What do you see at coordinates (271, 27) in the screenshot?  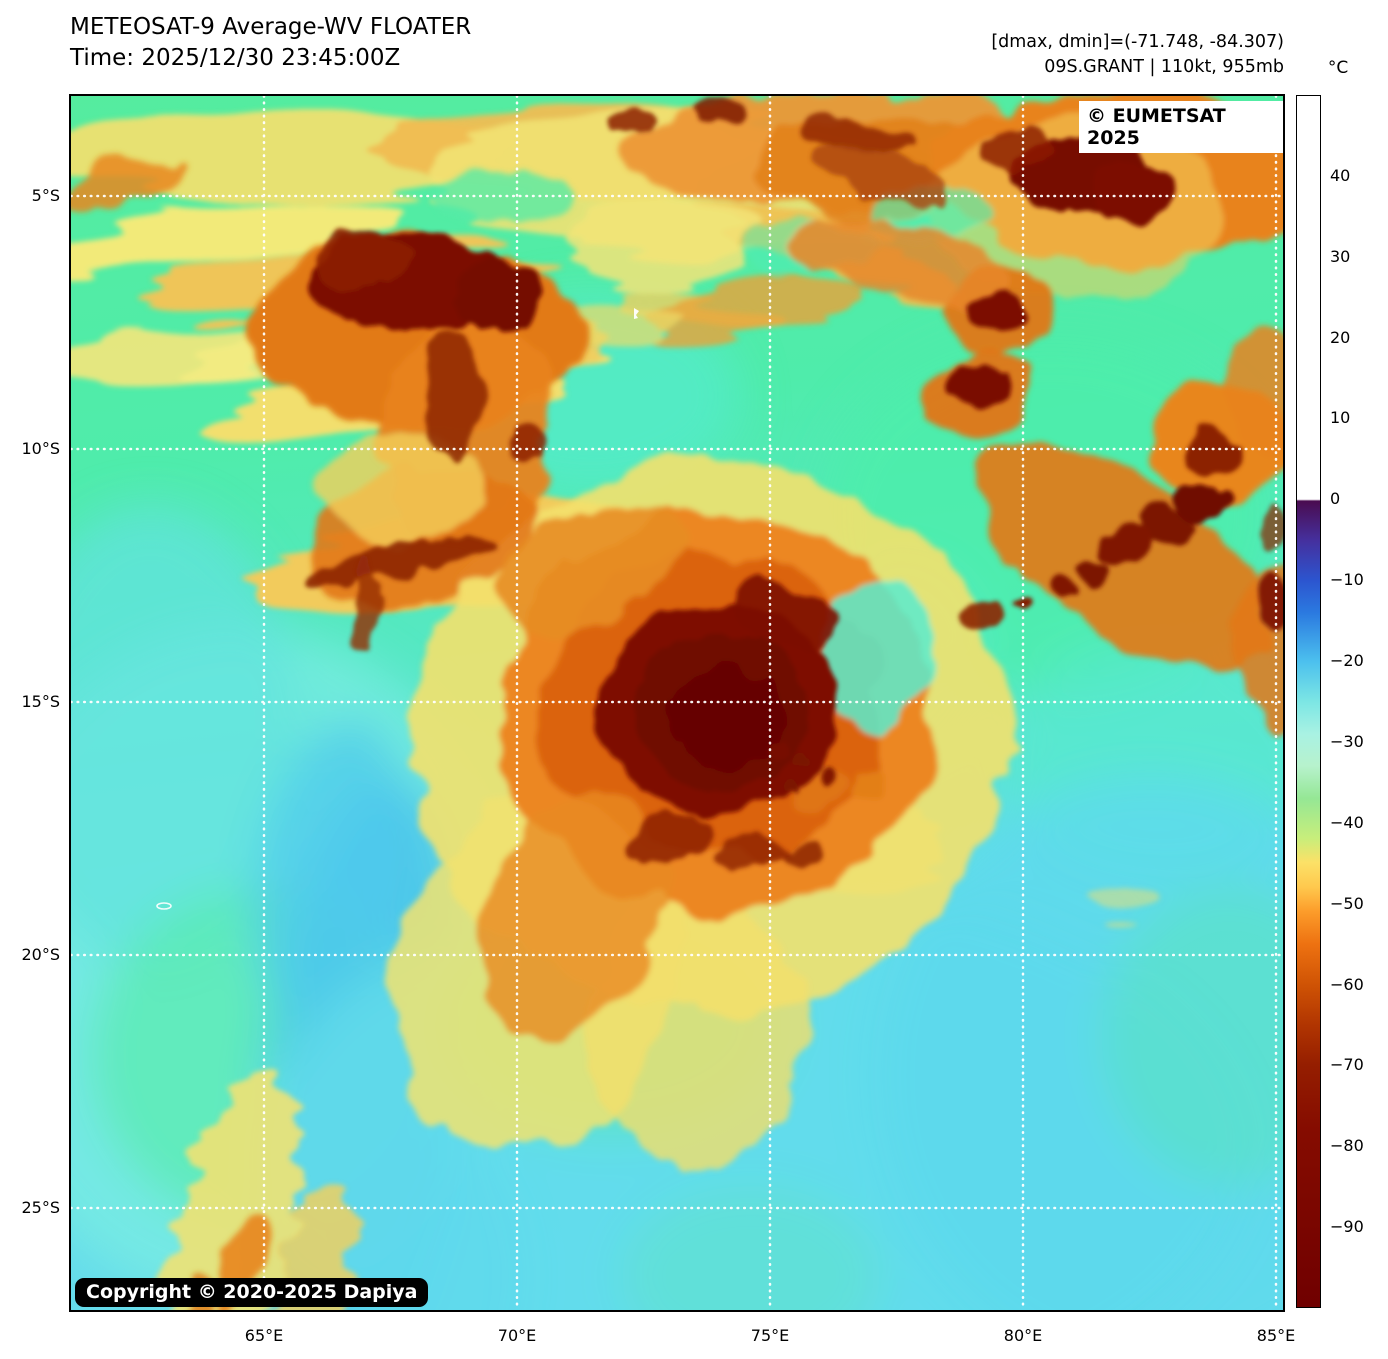 I see `title-line: METEOSAT-9 Average-WV FLOATER` at bounding box center [271, 27].